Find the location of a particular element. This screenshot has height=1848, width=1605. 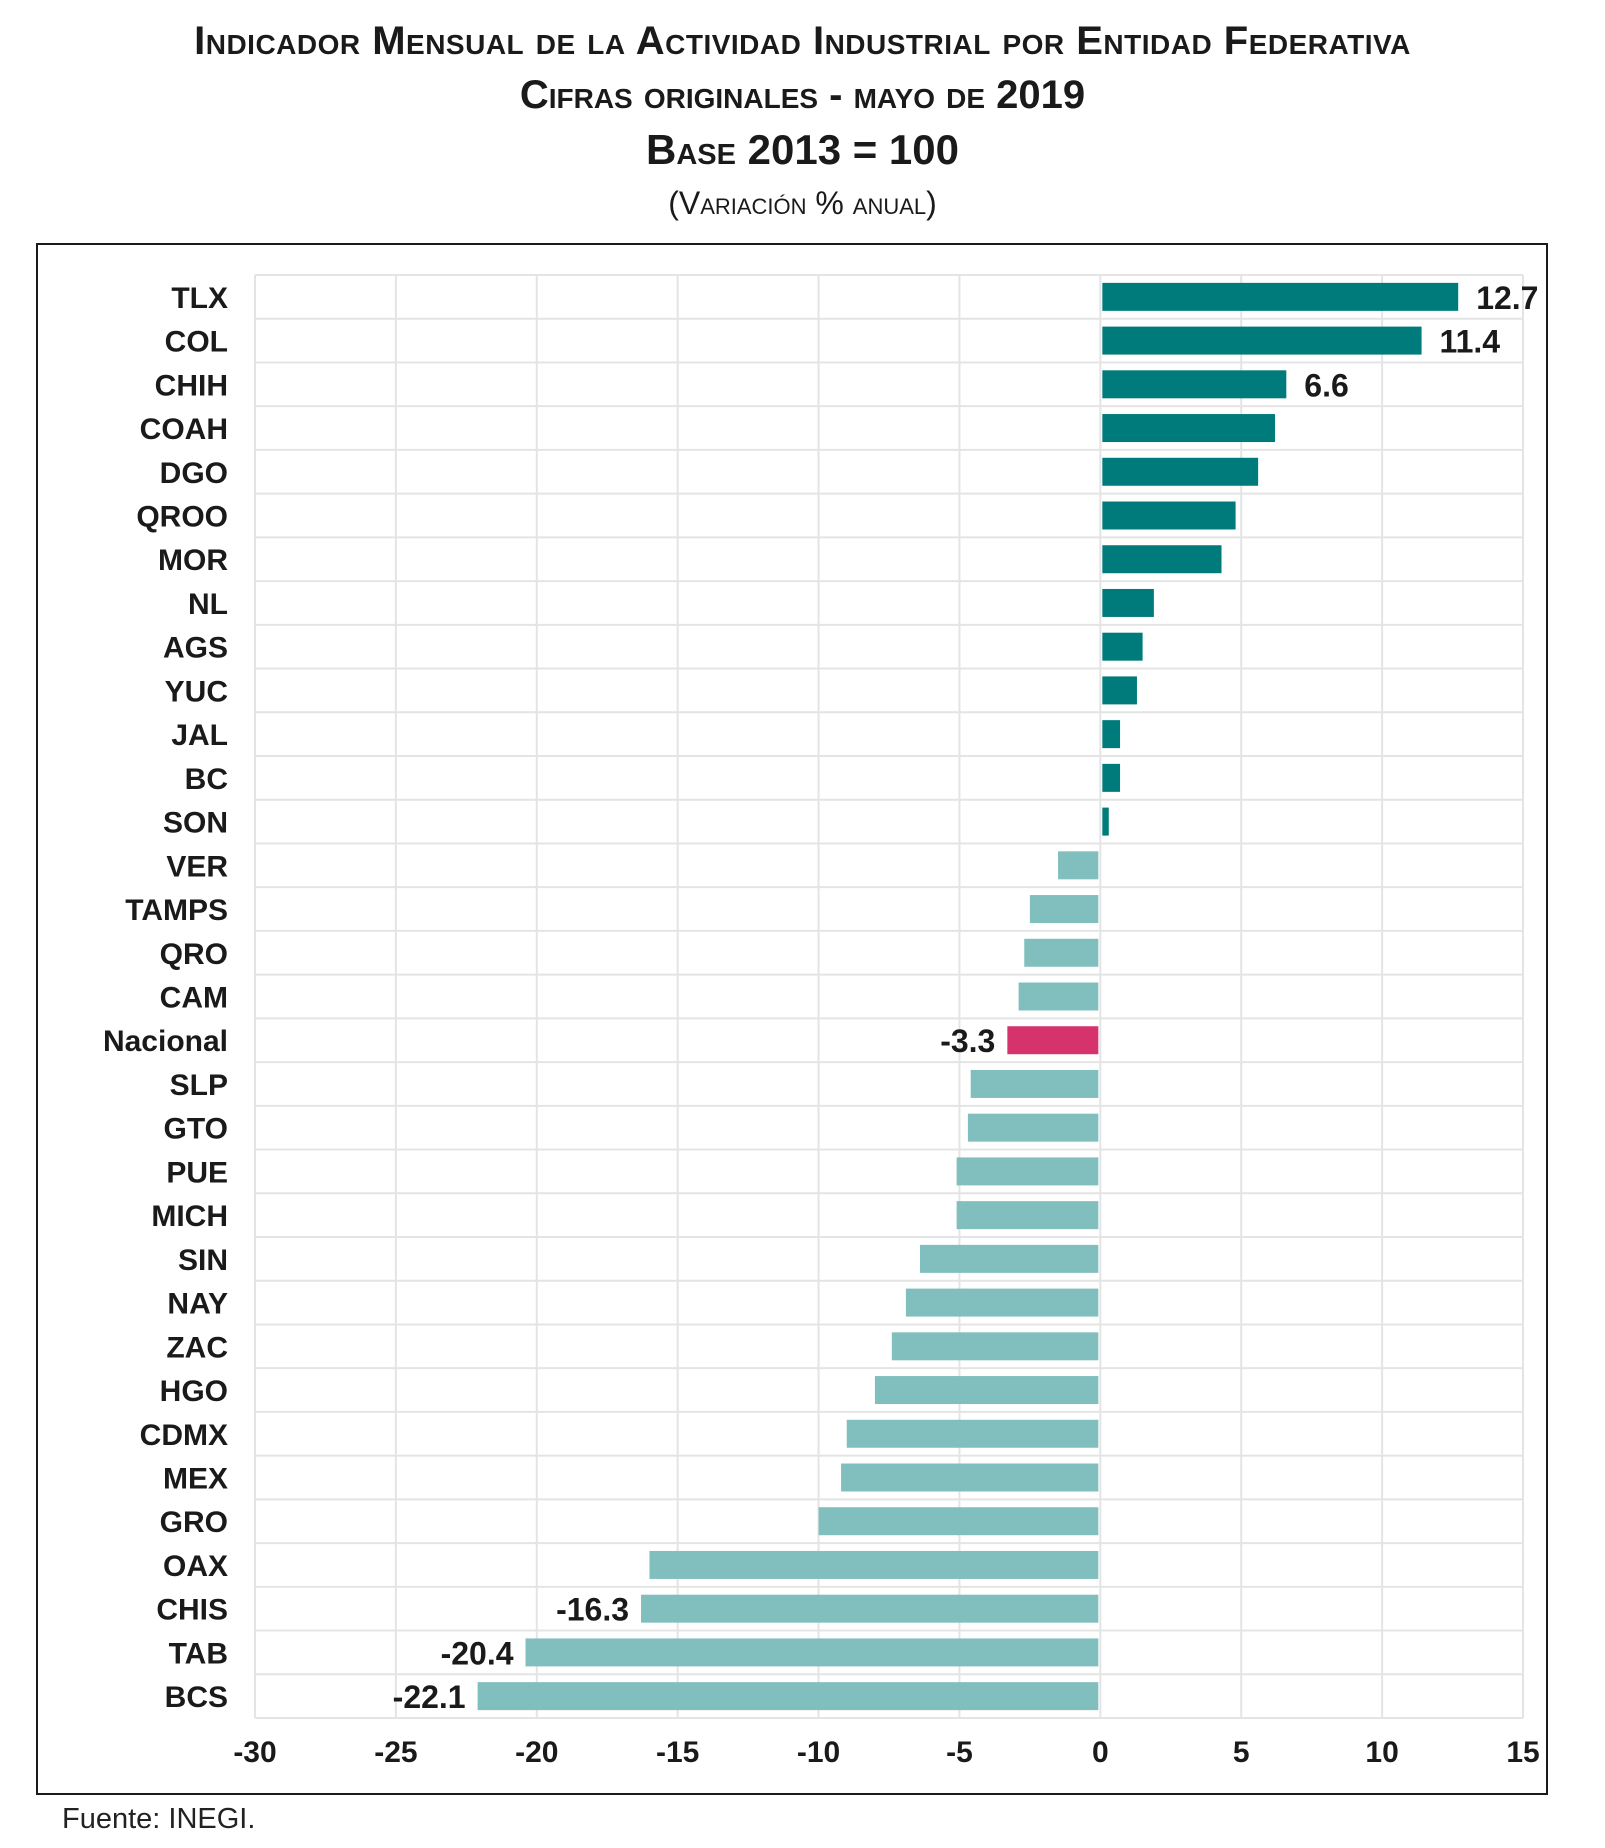

bar-gro is located at coordinates (958, 1521).